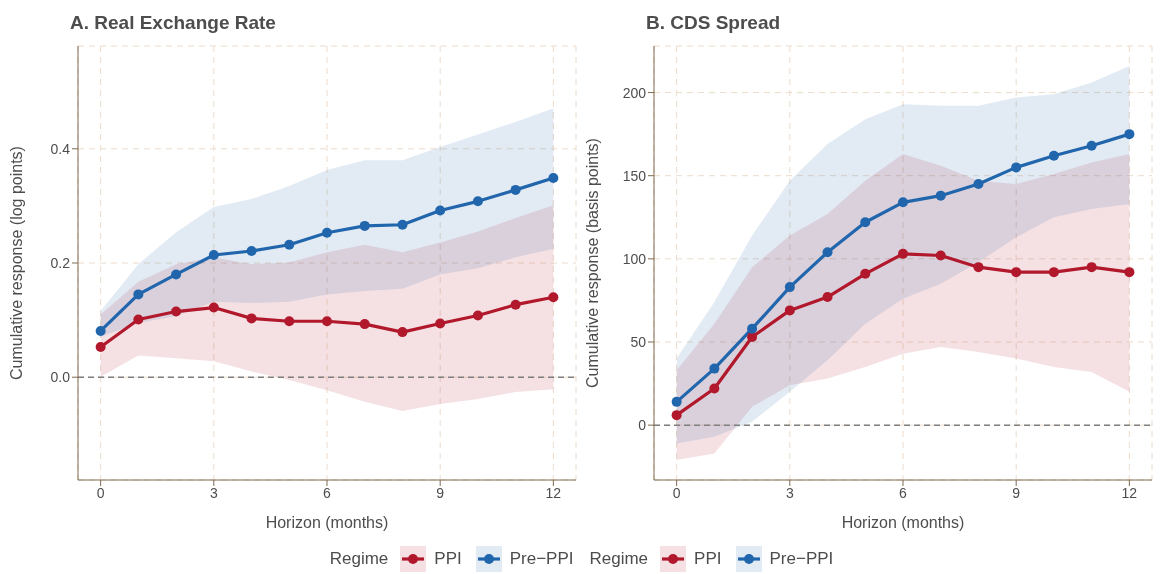 The height and width of the screenshot is (574, 1169). What do you see at coordinates (60, 262) in the screenshot?
I see `y-tick-label: 0.2` at bounding box center [60, 262].